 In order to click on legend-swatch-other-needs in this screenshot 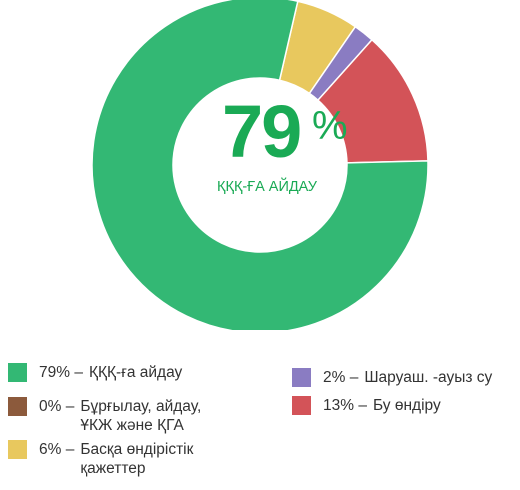, I will do `click(17, 449)`.